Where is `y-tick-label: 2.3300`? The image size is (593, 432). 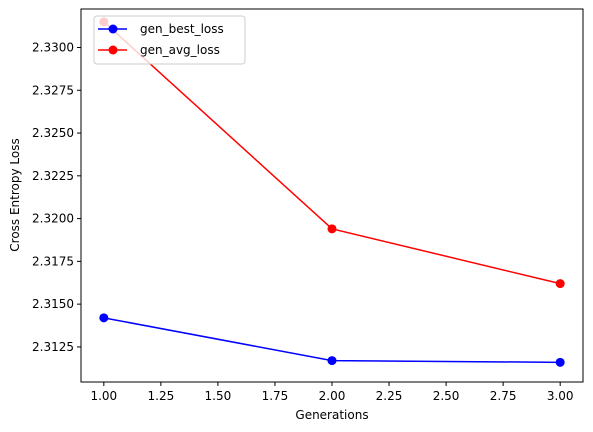 y-tick-label: 2.3300 is located at coordinates (53, 47).